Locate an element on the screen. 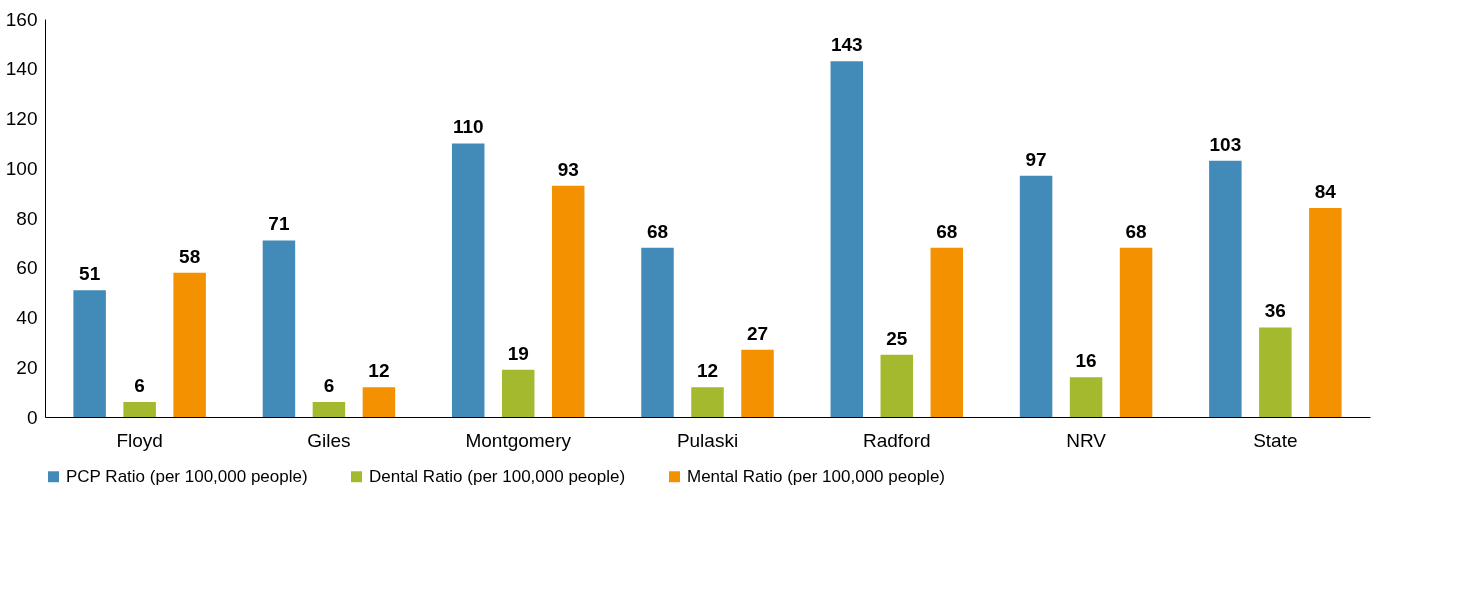  y-tick-label: 60 is located at coordinates (27, 268).